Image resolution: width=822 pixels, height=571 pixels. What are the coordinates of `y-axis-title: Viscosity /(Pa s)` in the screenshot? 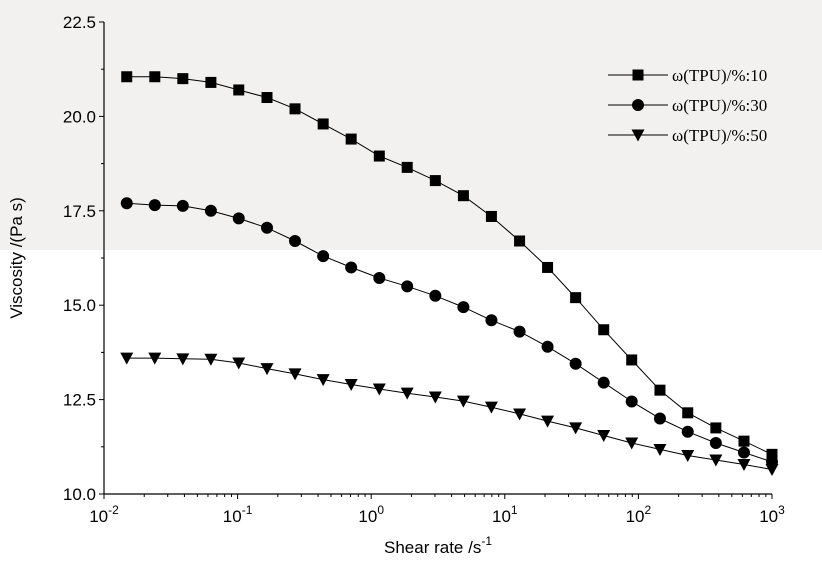 It's located at (16, 258).